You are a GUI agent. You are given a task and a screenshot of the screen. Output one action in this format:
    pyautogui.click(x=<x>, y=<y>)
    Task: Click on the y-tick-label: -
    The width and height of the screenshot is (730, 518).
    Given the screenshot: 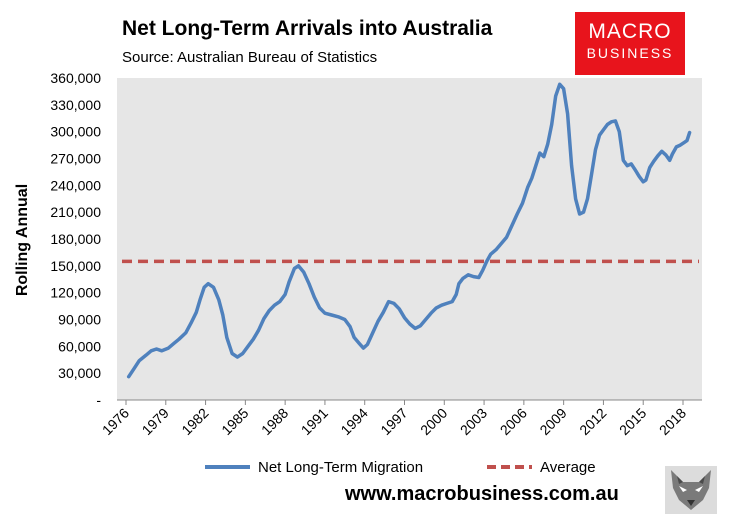 What is the action you would take?
    pyautogui.click(x=98, y=400)
    